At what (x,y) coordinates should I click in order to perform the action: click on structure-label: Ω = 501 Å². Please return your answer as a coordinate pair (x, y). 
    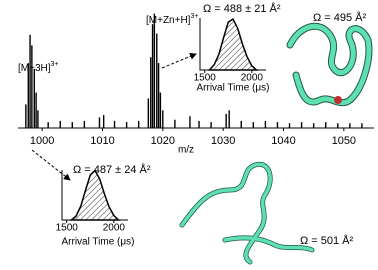
    Looking at the image, I should click on (327, 240).